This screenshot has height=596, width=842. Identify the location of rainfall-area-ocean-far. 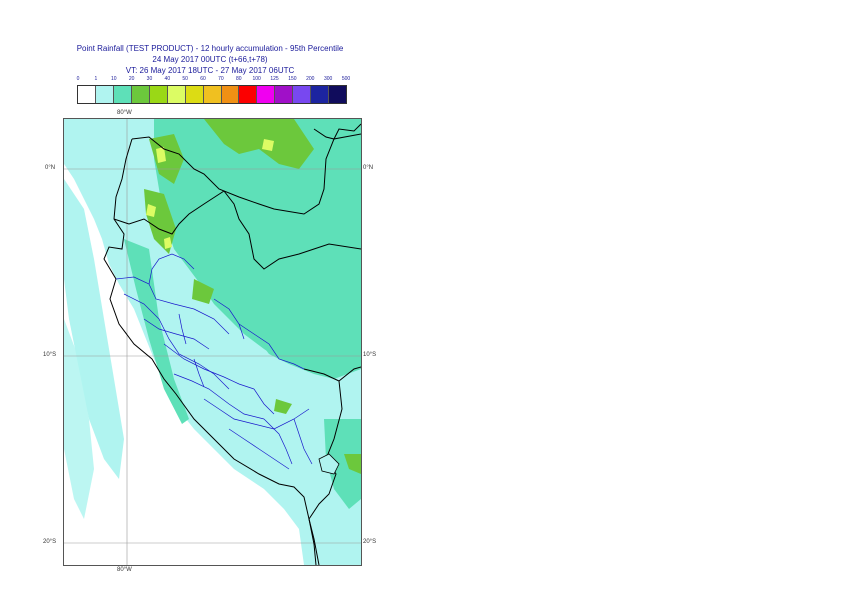
(79, 419).